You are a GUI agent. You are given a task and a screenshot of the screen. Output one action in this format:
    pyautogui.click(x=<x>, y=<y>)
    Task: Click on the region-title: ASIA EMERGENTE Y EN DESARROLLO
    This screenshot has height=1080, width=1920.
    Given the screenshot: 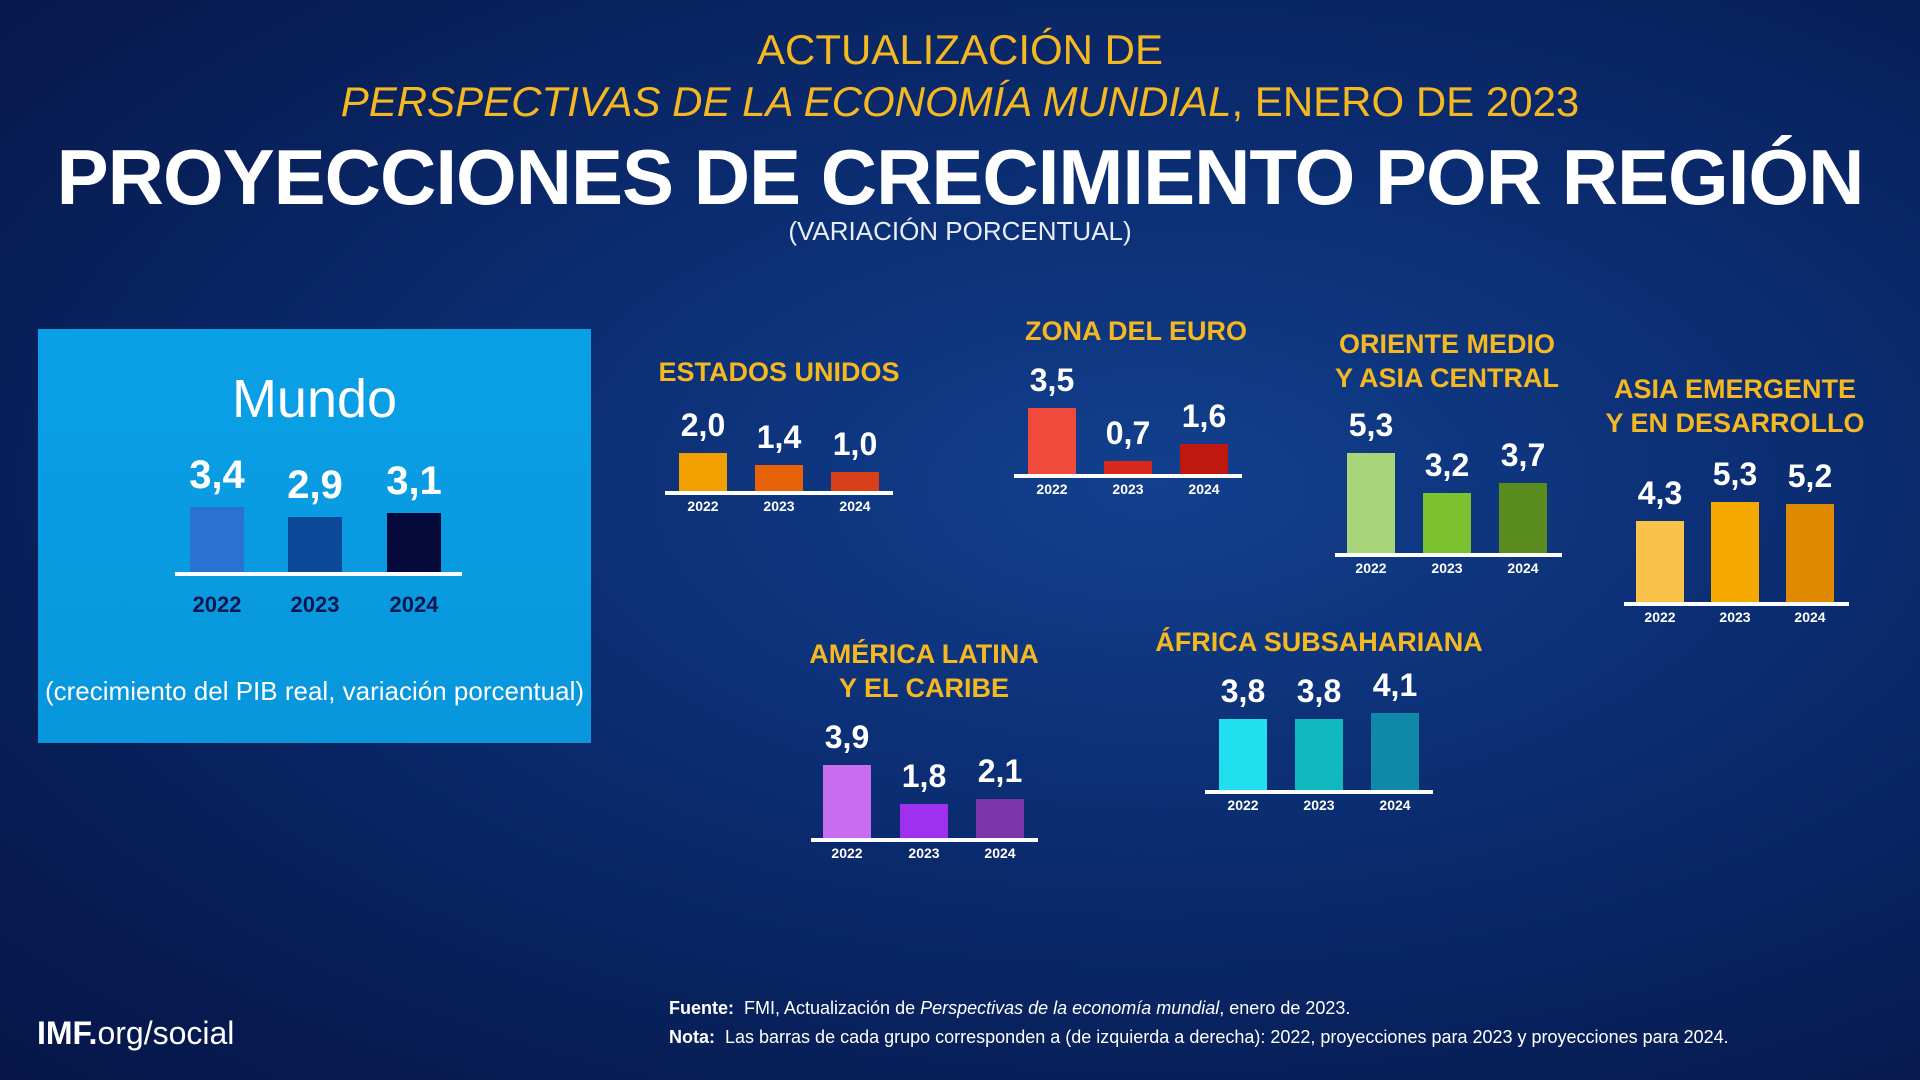 What is the action you would take?
    pyautogui.click(x=1734, y=406)
    